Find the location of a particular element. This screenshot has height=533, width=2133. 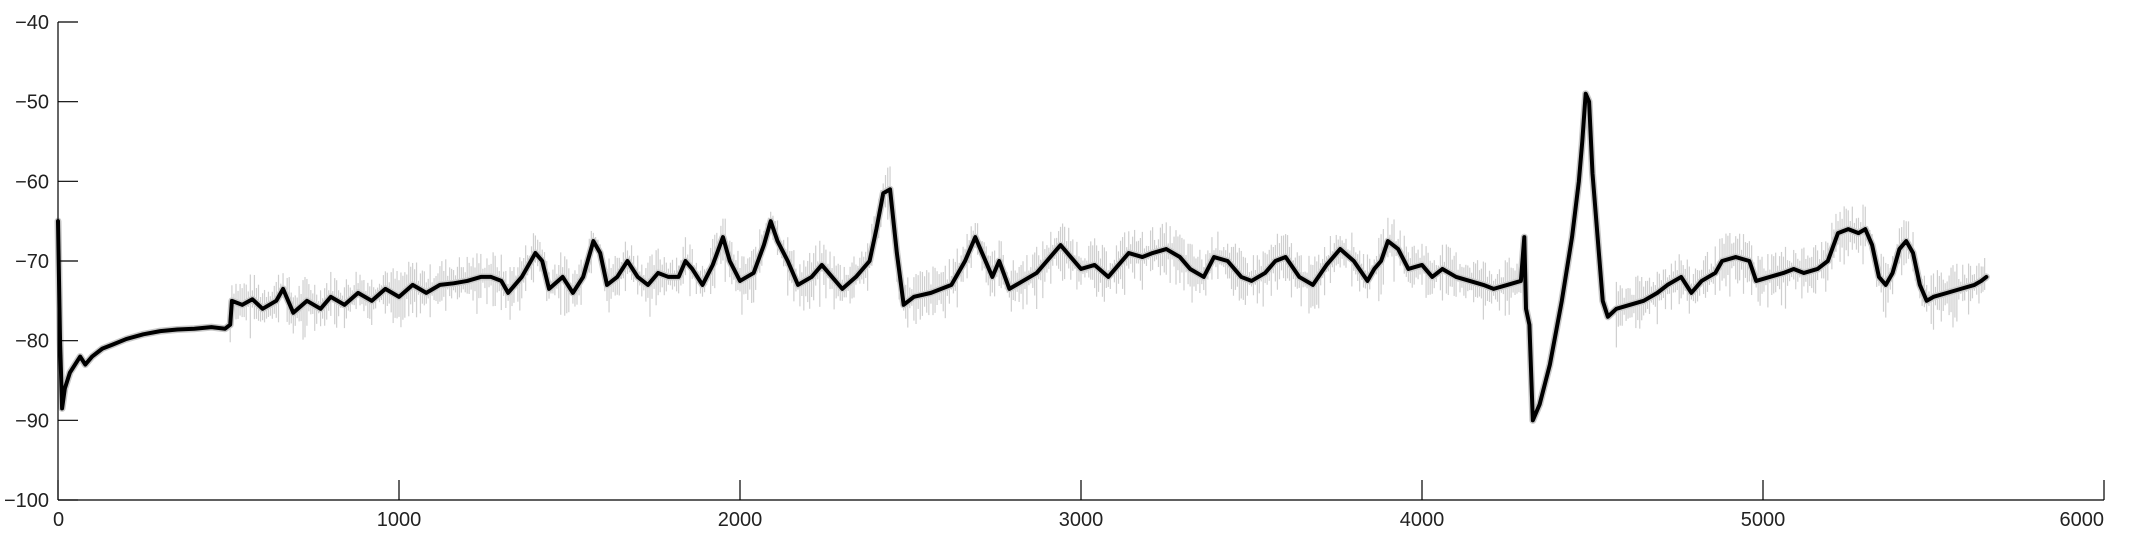

x-axis-ticks: 0 1000 2000 3000 4000 5000 6000 is located at coordinates (1079, 505).